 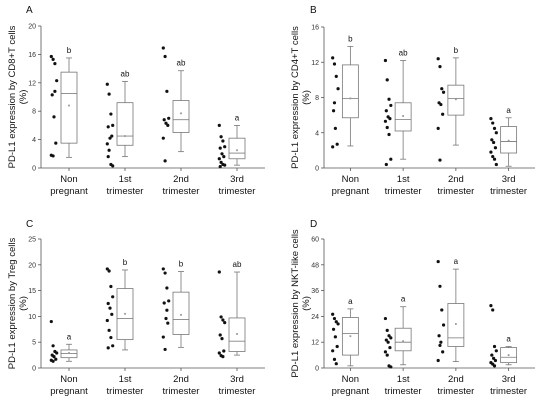 I want to click on panel-letter: C, so click(x=29, y=224).